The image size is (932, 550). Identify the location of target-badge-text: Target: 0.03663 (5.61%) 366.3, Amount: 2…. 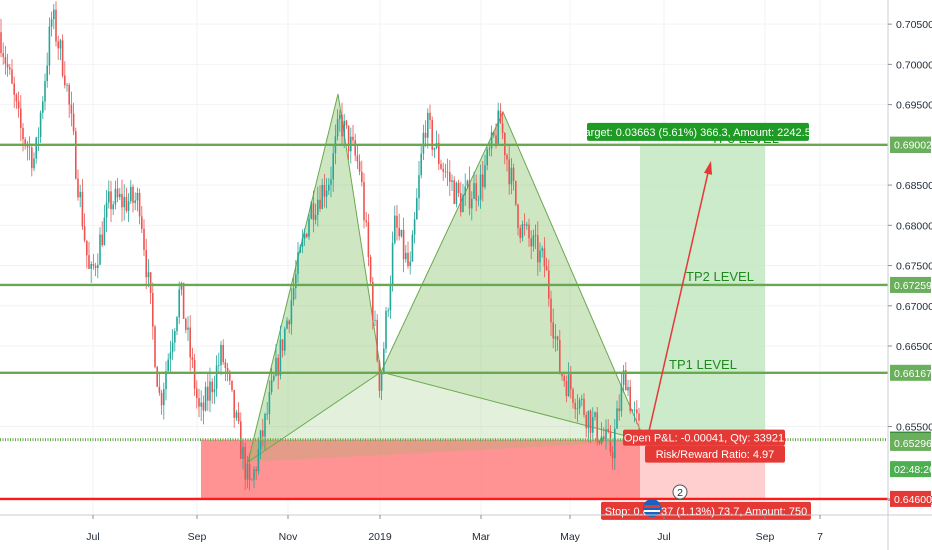
(698, 133).